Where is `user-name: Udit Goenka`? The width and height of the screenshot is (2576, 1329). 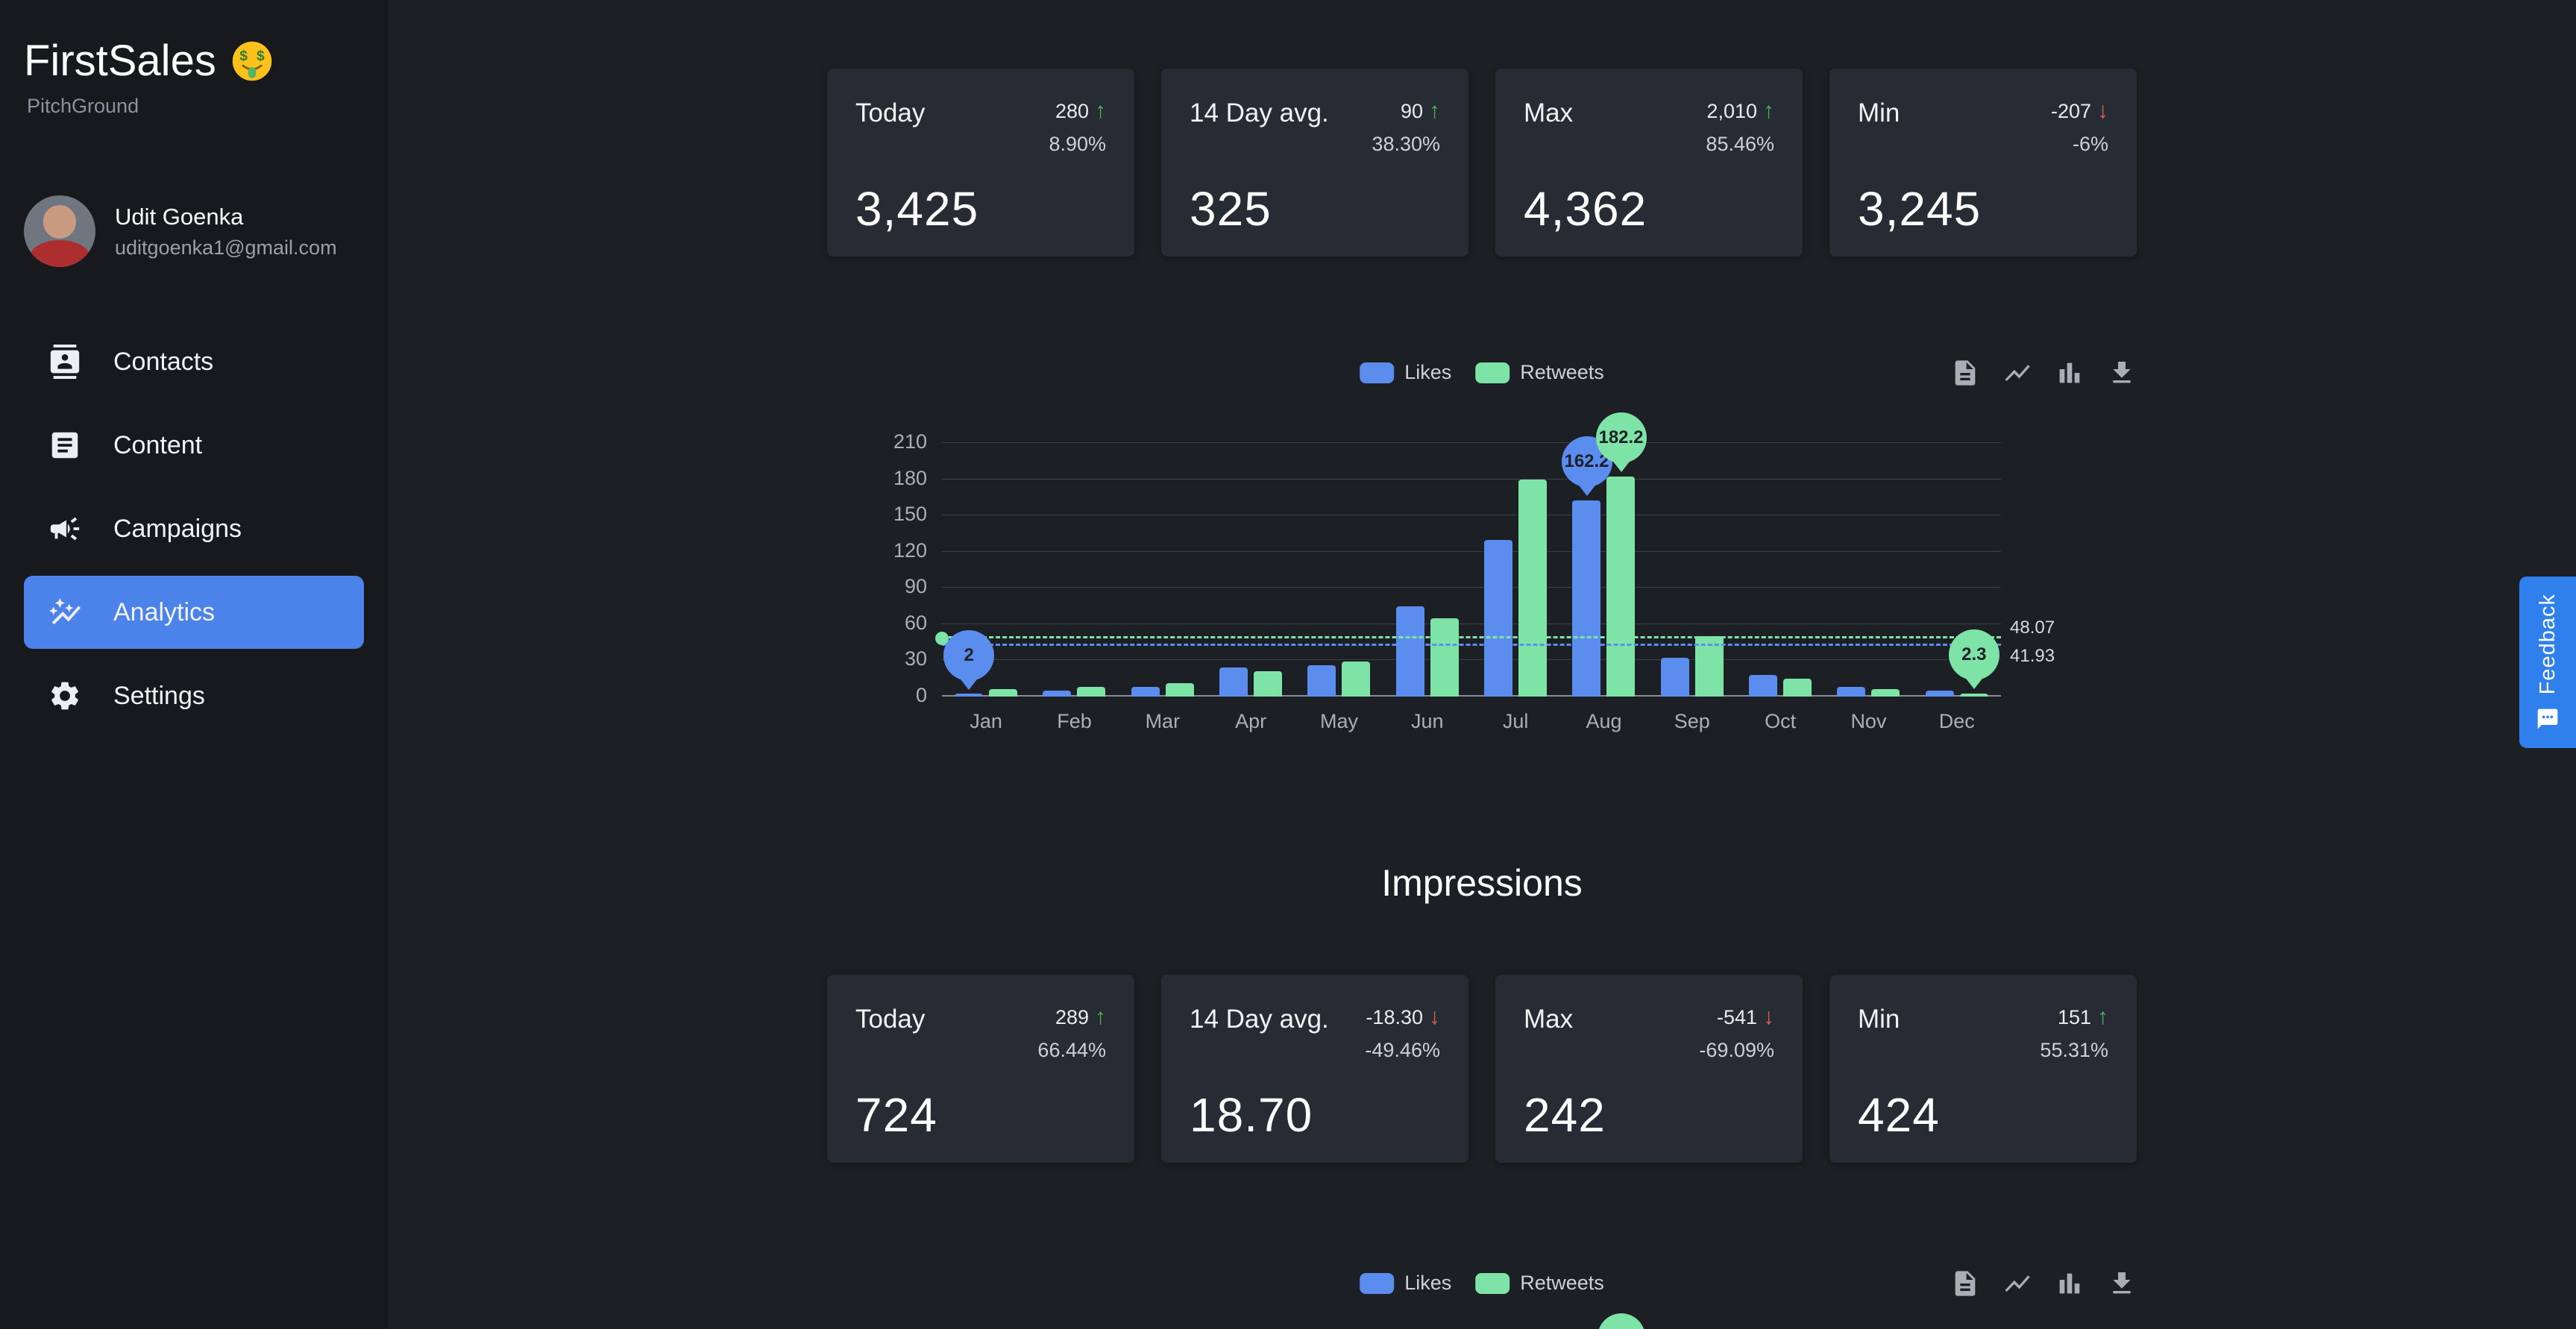 user-name: Udit Goenka is located at coordinates (180, 216).